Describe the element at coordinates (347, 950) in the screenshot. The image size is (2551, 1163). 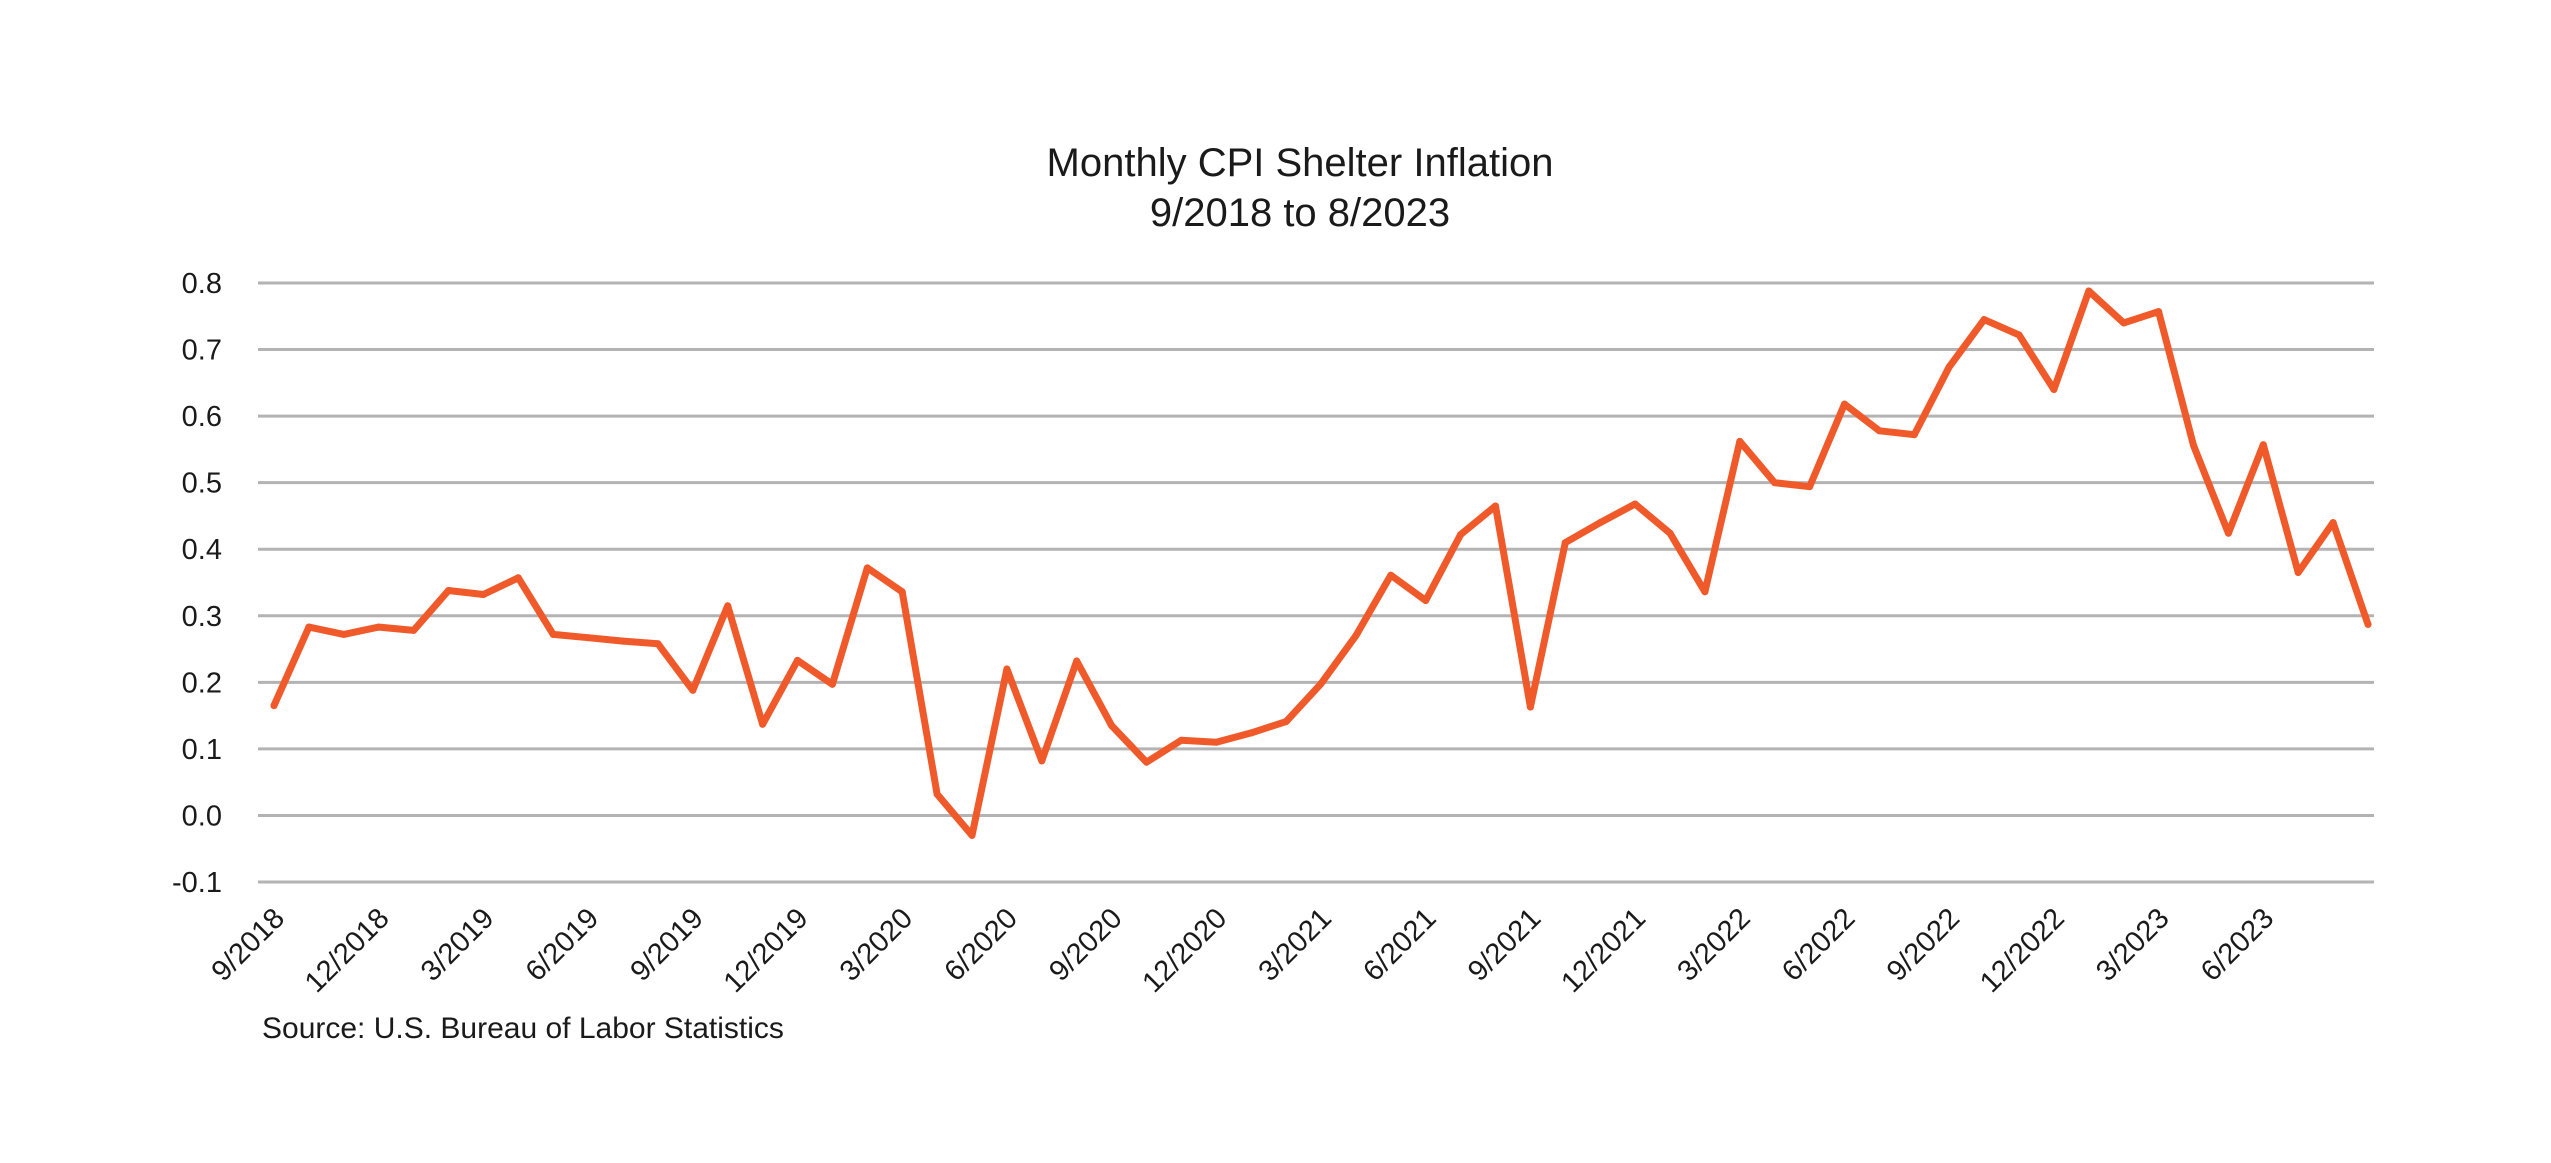
I see `x-tick-label: 12/2018` at that location.